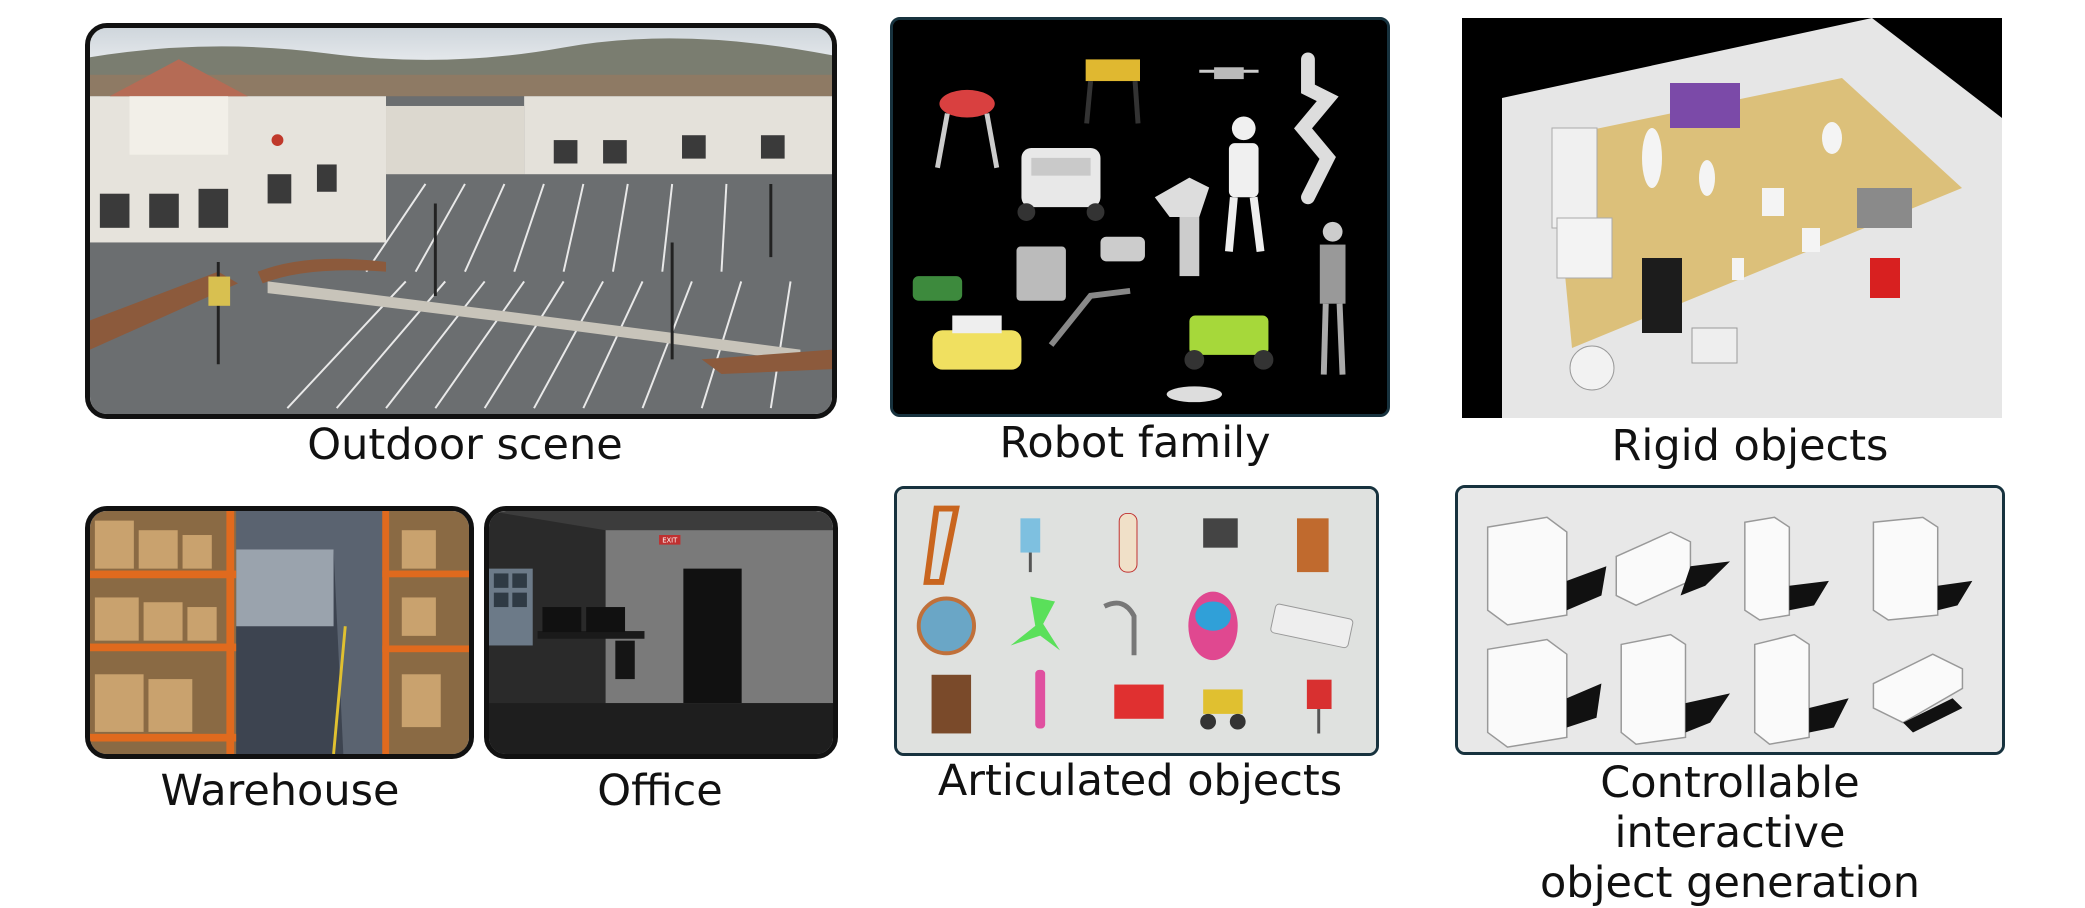  I want to click on office-image: EXIT, so click(661, 632).